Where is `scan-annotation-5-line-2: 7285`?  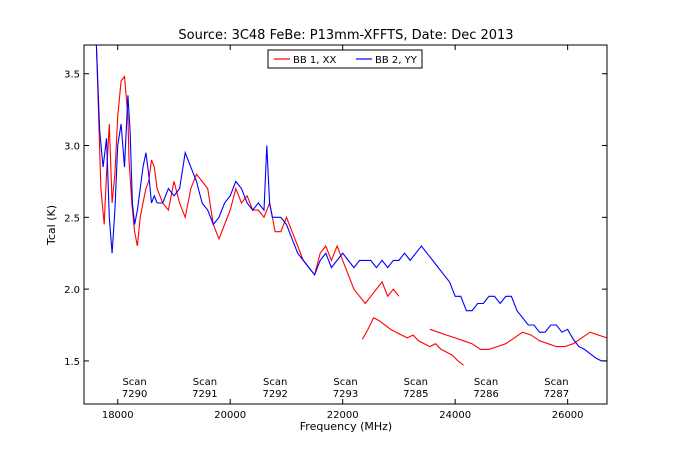
scan-annotation-5-line-2: 7285 is located at coordinates (415, 394).